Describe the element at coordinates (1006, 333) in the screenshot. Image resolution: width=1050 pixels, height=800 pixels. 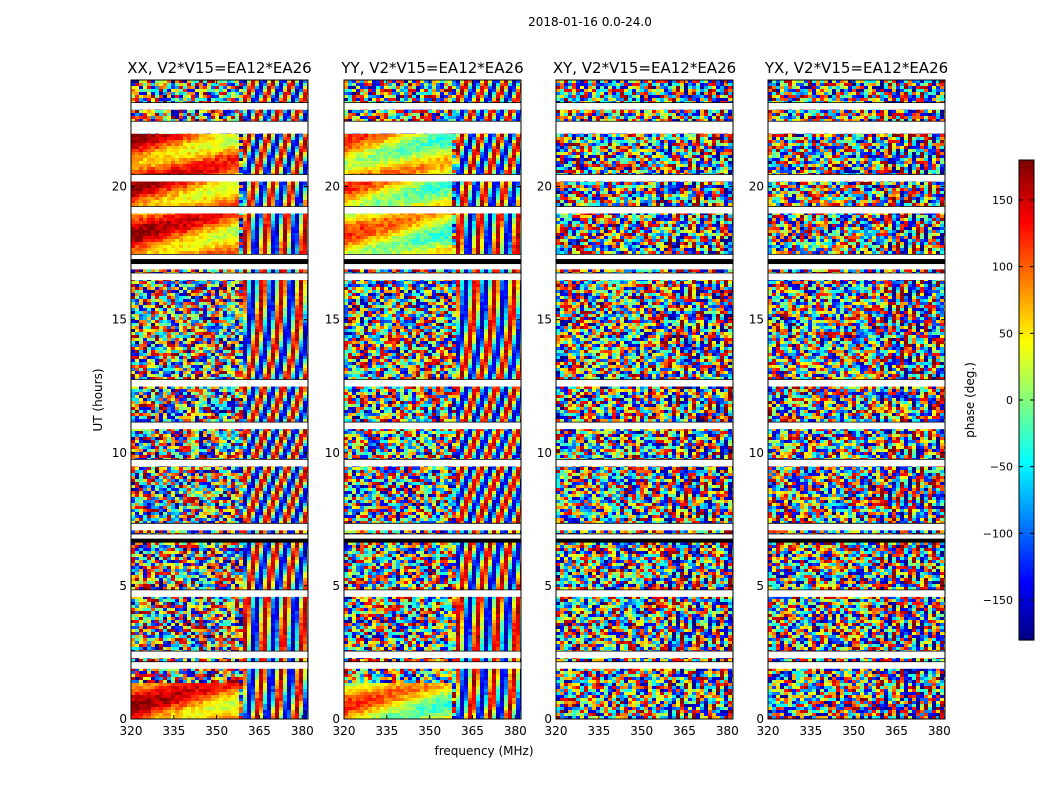
I see `colorbar-tick-label: 50` at that location.